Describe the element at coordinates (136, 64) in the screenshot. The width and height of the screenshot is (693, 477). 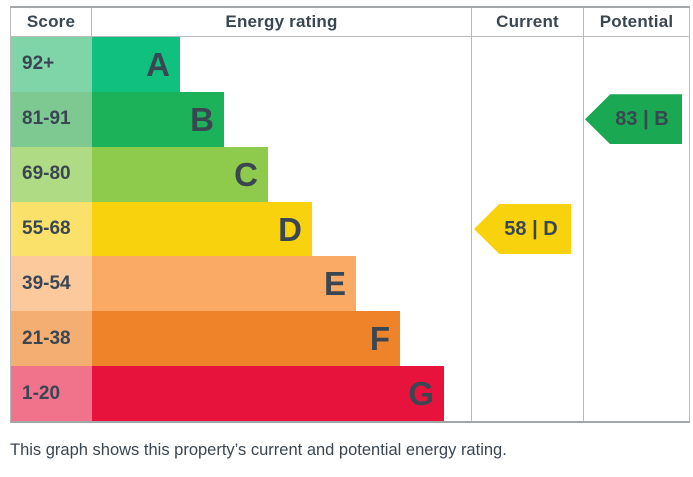
I see `rating-bar-a: A` at that location.